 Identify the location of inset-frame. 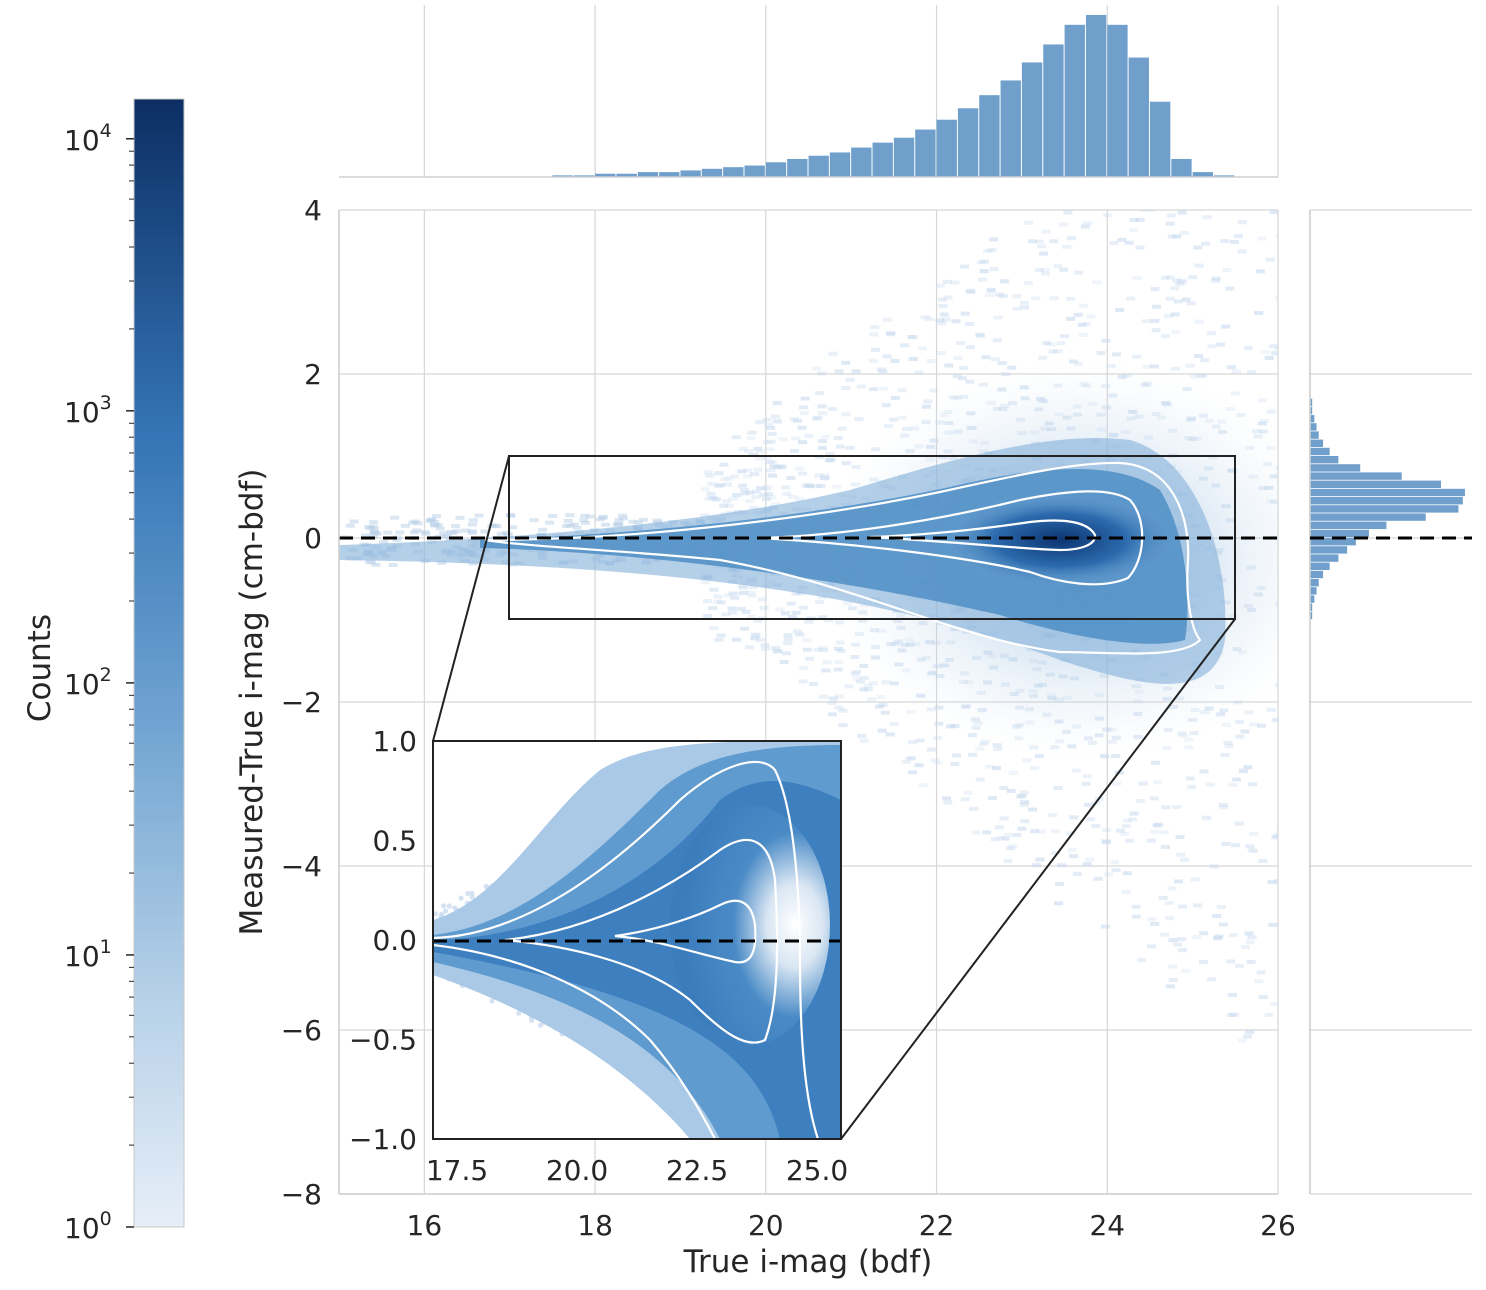
(637, 940).